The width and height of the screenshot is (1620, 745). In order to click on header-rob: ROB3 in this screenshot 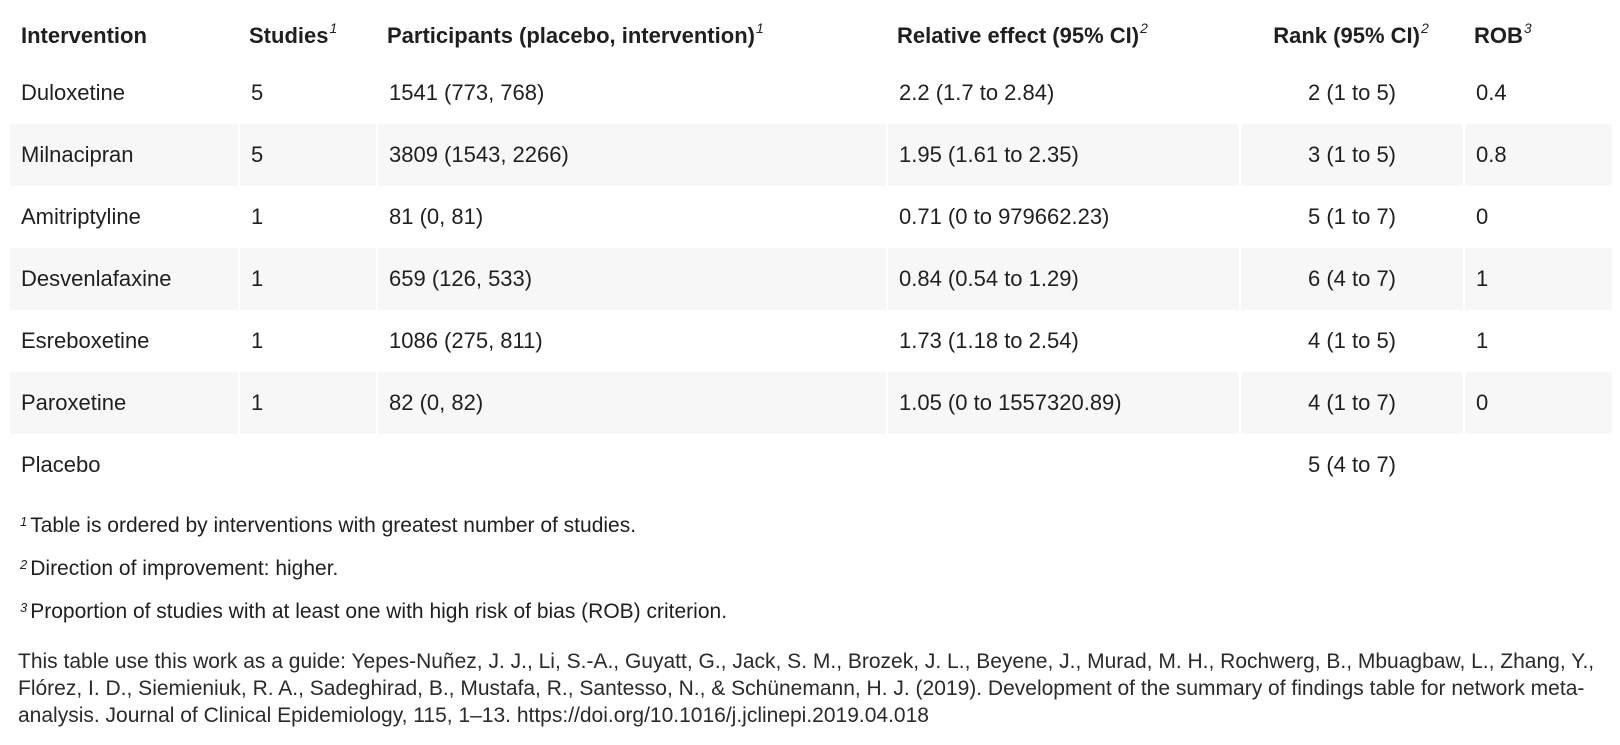, I will do `click(1503, 34)`.